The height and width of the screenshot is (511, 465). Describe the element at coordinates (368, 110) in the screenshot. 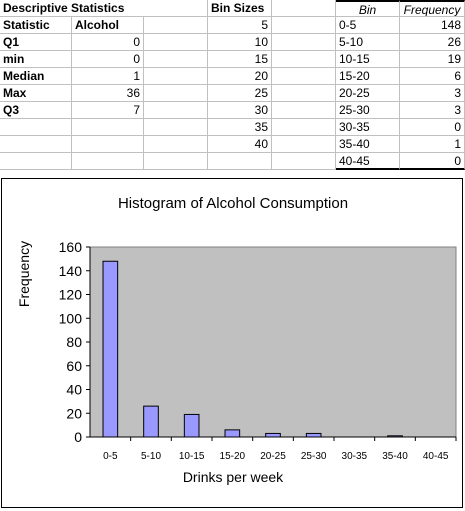

I see `bin-cell: 25-30` at that location.